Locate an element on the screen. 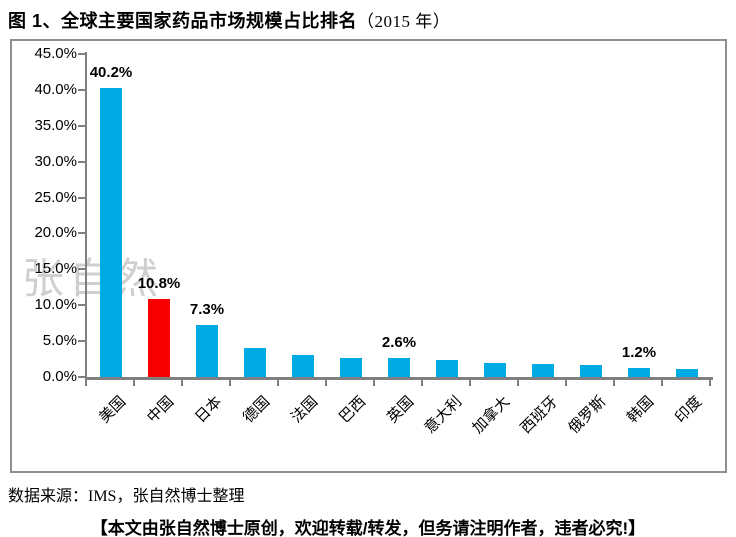 The width and height of the screenshot is (736, 537). x-axis-category-label: 中国 is located at coordinates (160, 410).